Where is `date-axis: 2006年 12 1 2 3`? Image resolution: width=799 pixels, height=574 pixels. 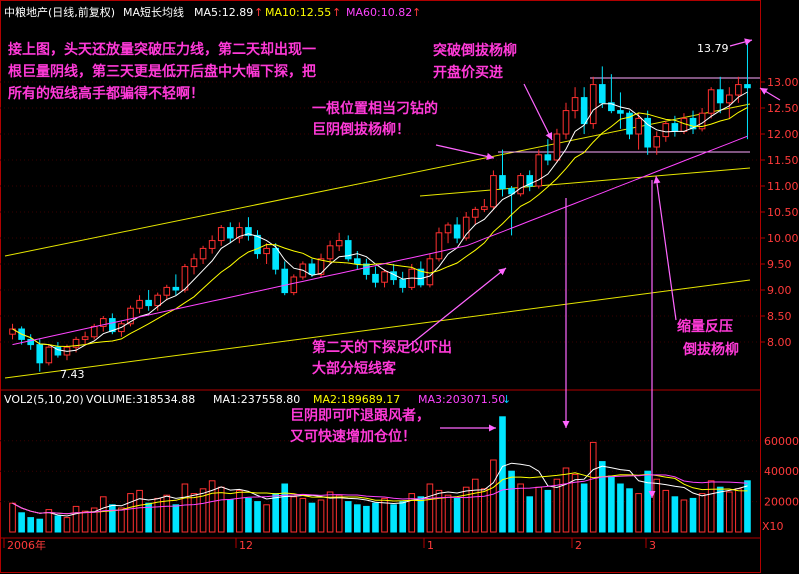
date-axis: 2006年 12 1 2 3 is located at coordinates (329, 545).